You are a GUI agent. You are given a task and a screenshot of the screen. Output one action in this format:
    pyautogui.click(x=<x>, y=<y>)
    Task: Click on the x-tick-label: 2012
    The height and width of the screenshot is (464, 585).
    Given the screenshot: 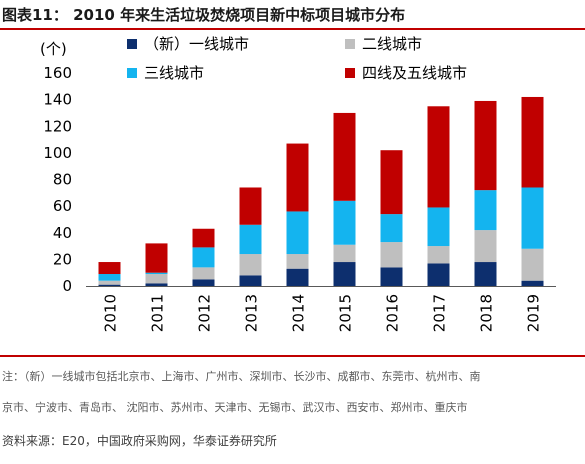 What is the action you would take?
    pyautogui.click(x=205, y=313)
    